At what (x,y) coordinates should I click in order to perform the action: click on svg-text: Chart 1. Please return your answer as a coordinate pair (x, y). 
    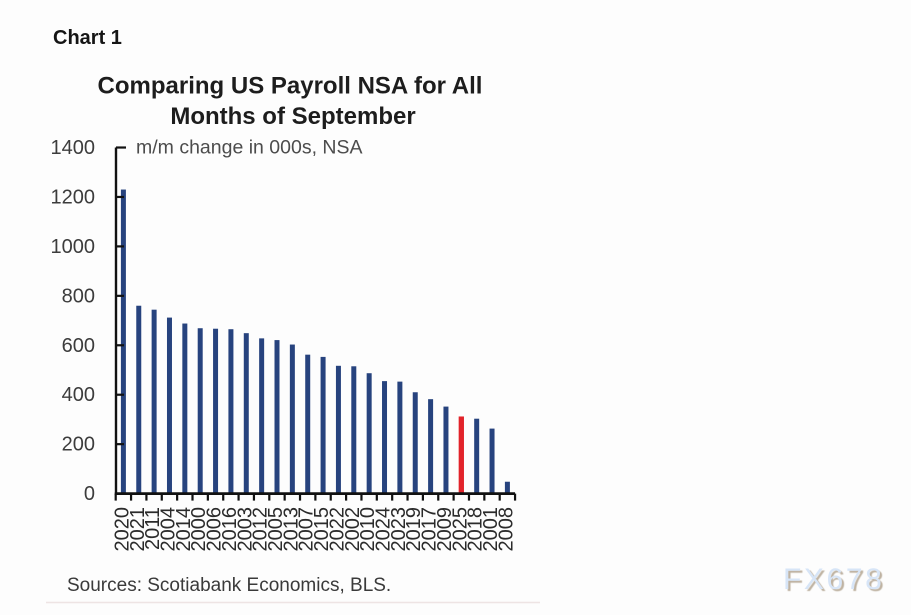
    Looking at the image, I should click on (87, 38).